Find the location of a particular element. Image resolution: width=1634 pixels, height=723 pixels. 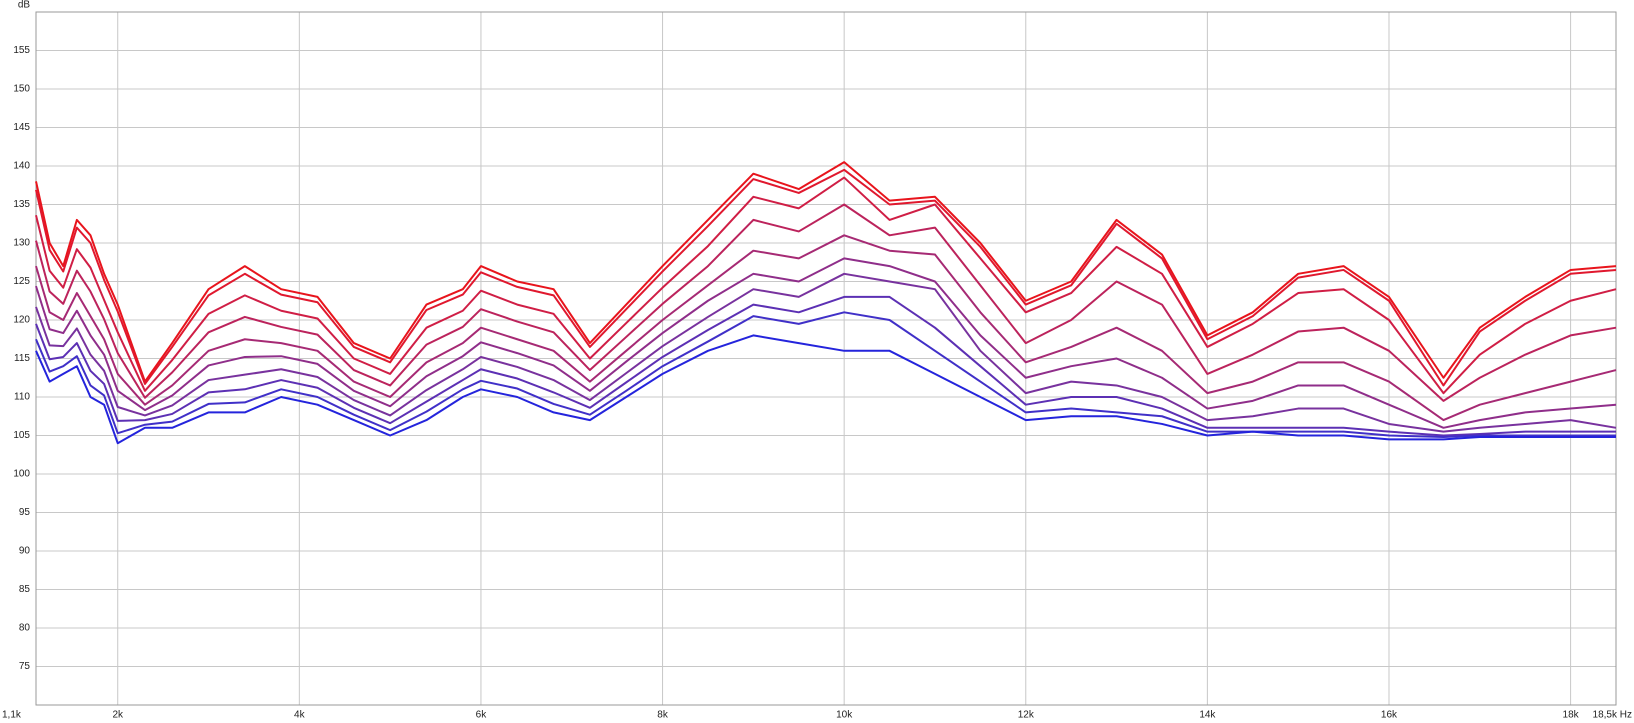

x-tick-label: 18k is located at coordinates (1571, 715).